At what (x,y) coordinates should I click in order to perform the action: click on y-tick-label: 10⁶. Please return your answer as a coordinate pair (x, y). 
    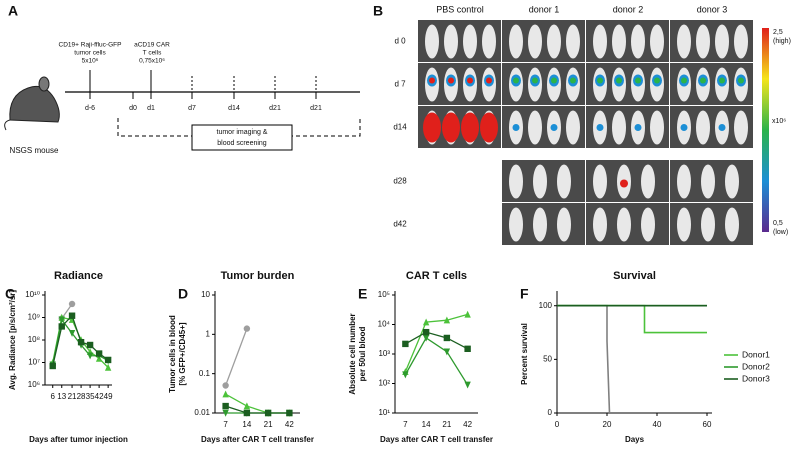
    Looking at the image, I should click on (34, 384).